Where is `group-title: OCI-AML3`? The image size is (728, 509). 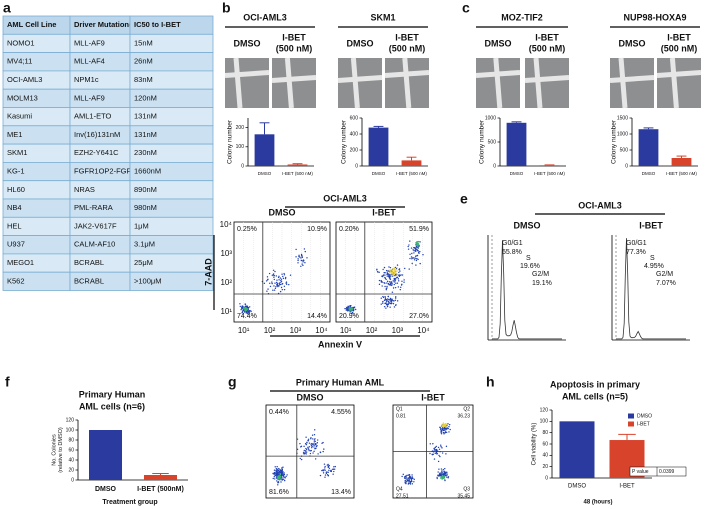
group-title: OCI-AML3 is located at coordinates (600, 205).